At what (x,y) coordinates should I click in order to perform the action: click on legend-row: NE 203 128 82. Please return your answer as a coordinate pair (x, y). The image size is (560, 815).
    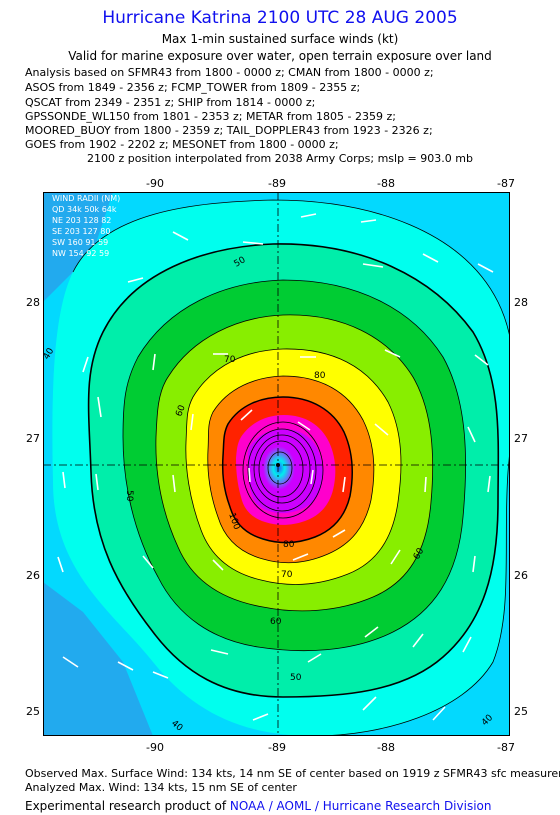
    Looking at the image, I should click on (82, 220).